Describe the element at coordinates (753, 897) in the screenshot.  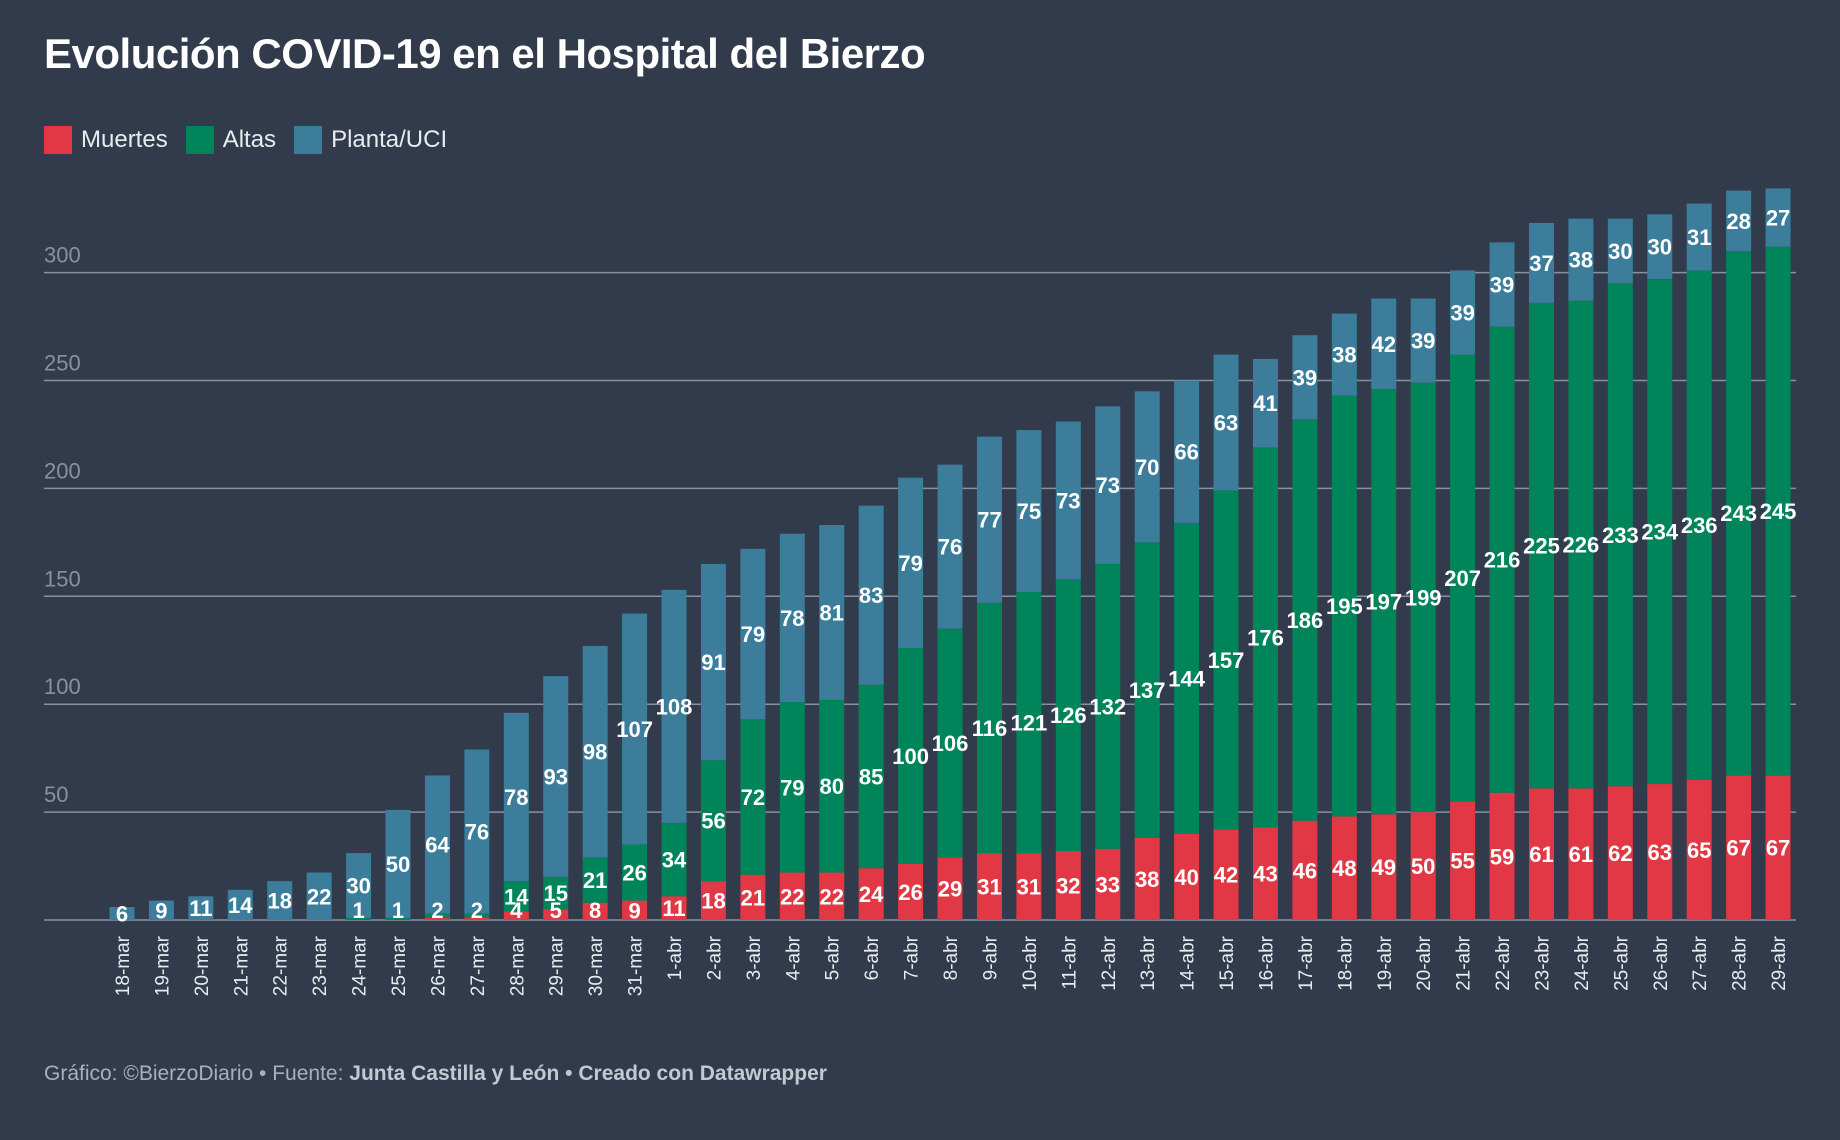
I see `bar-muertes-3-abr` at that location.